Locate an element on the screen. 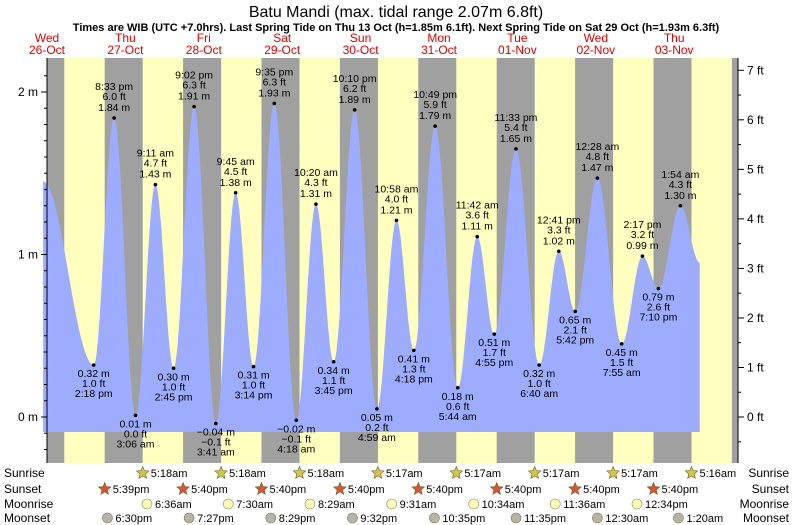  row-label-right: Sunrise is located at coordinates (768, 473).